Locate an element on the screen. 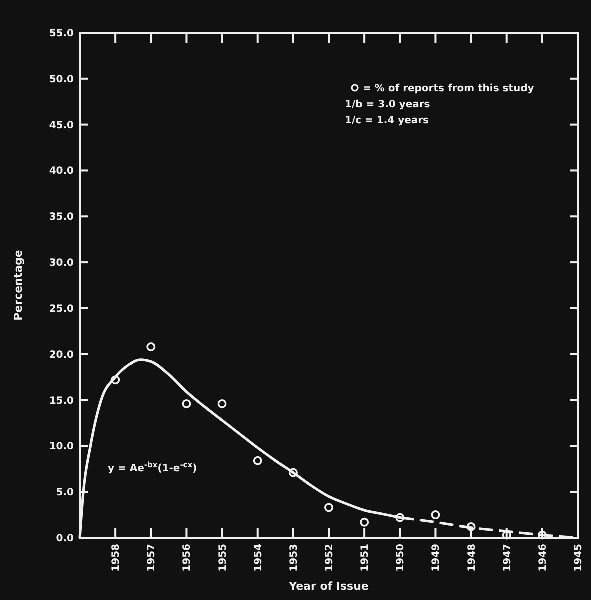  x-tick-label: 1948 is located at coordinates (472, 558).